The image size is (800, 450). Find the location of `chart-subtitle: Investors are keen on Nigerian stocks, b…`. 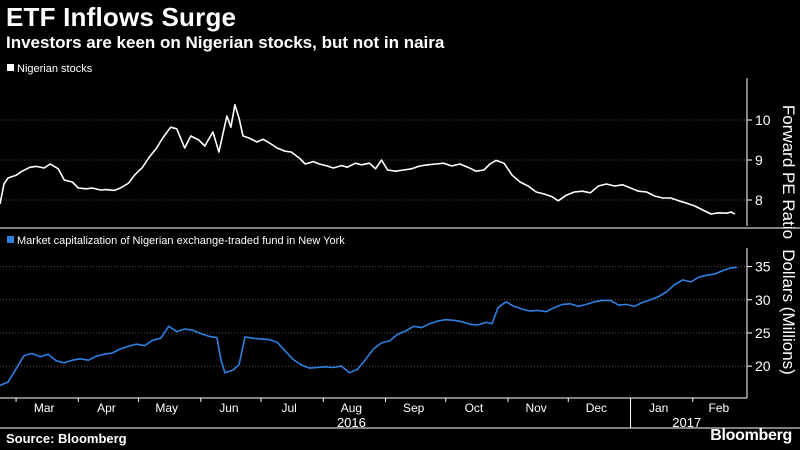

chart-subtitle: Investors are keen on Nigerian stocks, b… is located at coordinates (225, 42).